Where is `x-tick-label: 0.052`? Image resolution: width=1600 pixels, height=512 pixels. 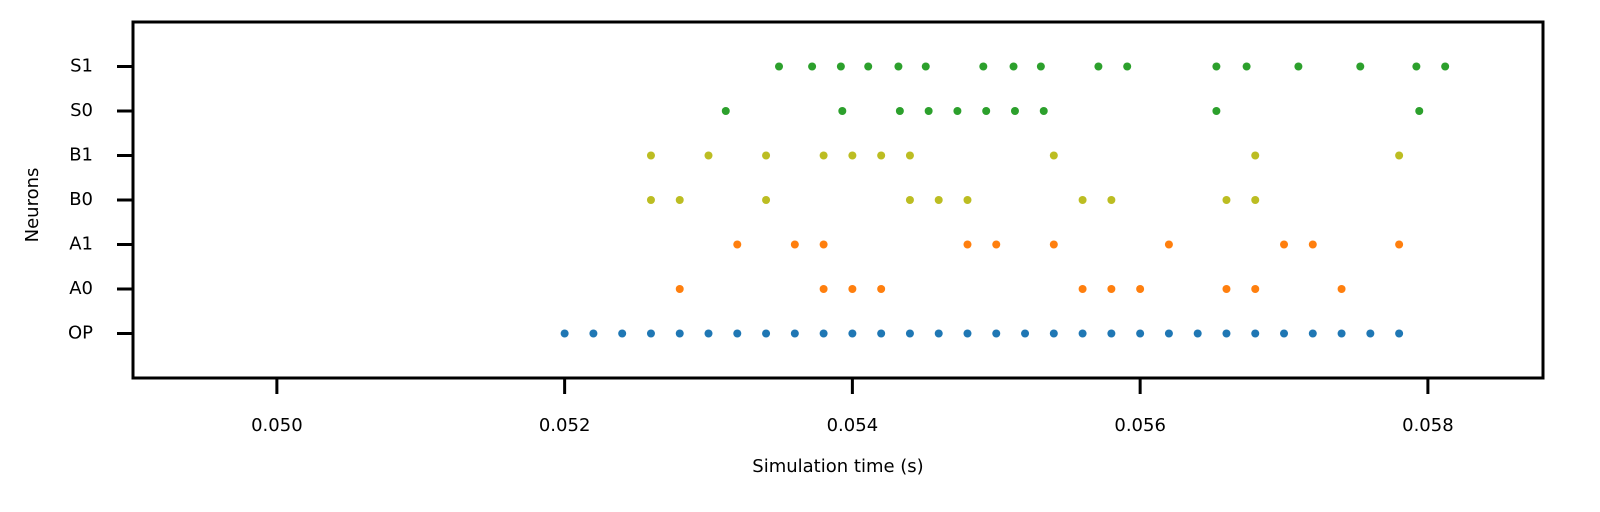
x-tick-label: 0.052 is located at coordinates (565, 425).